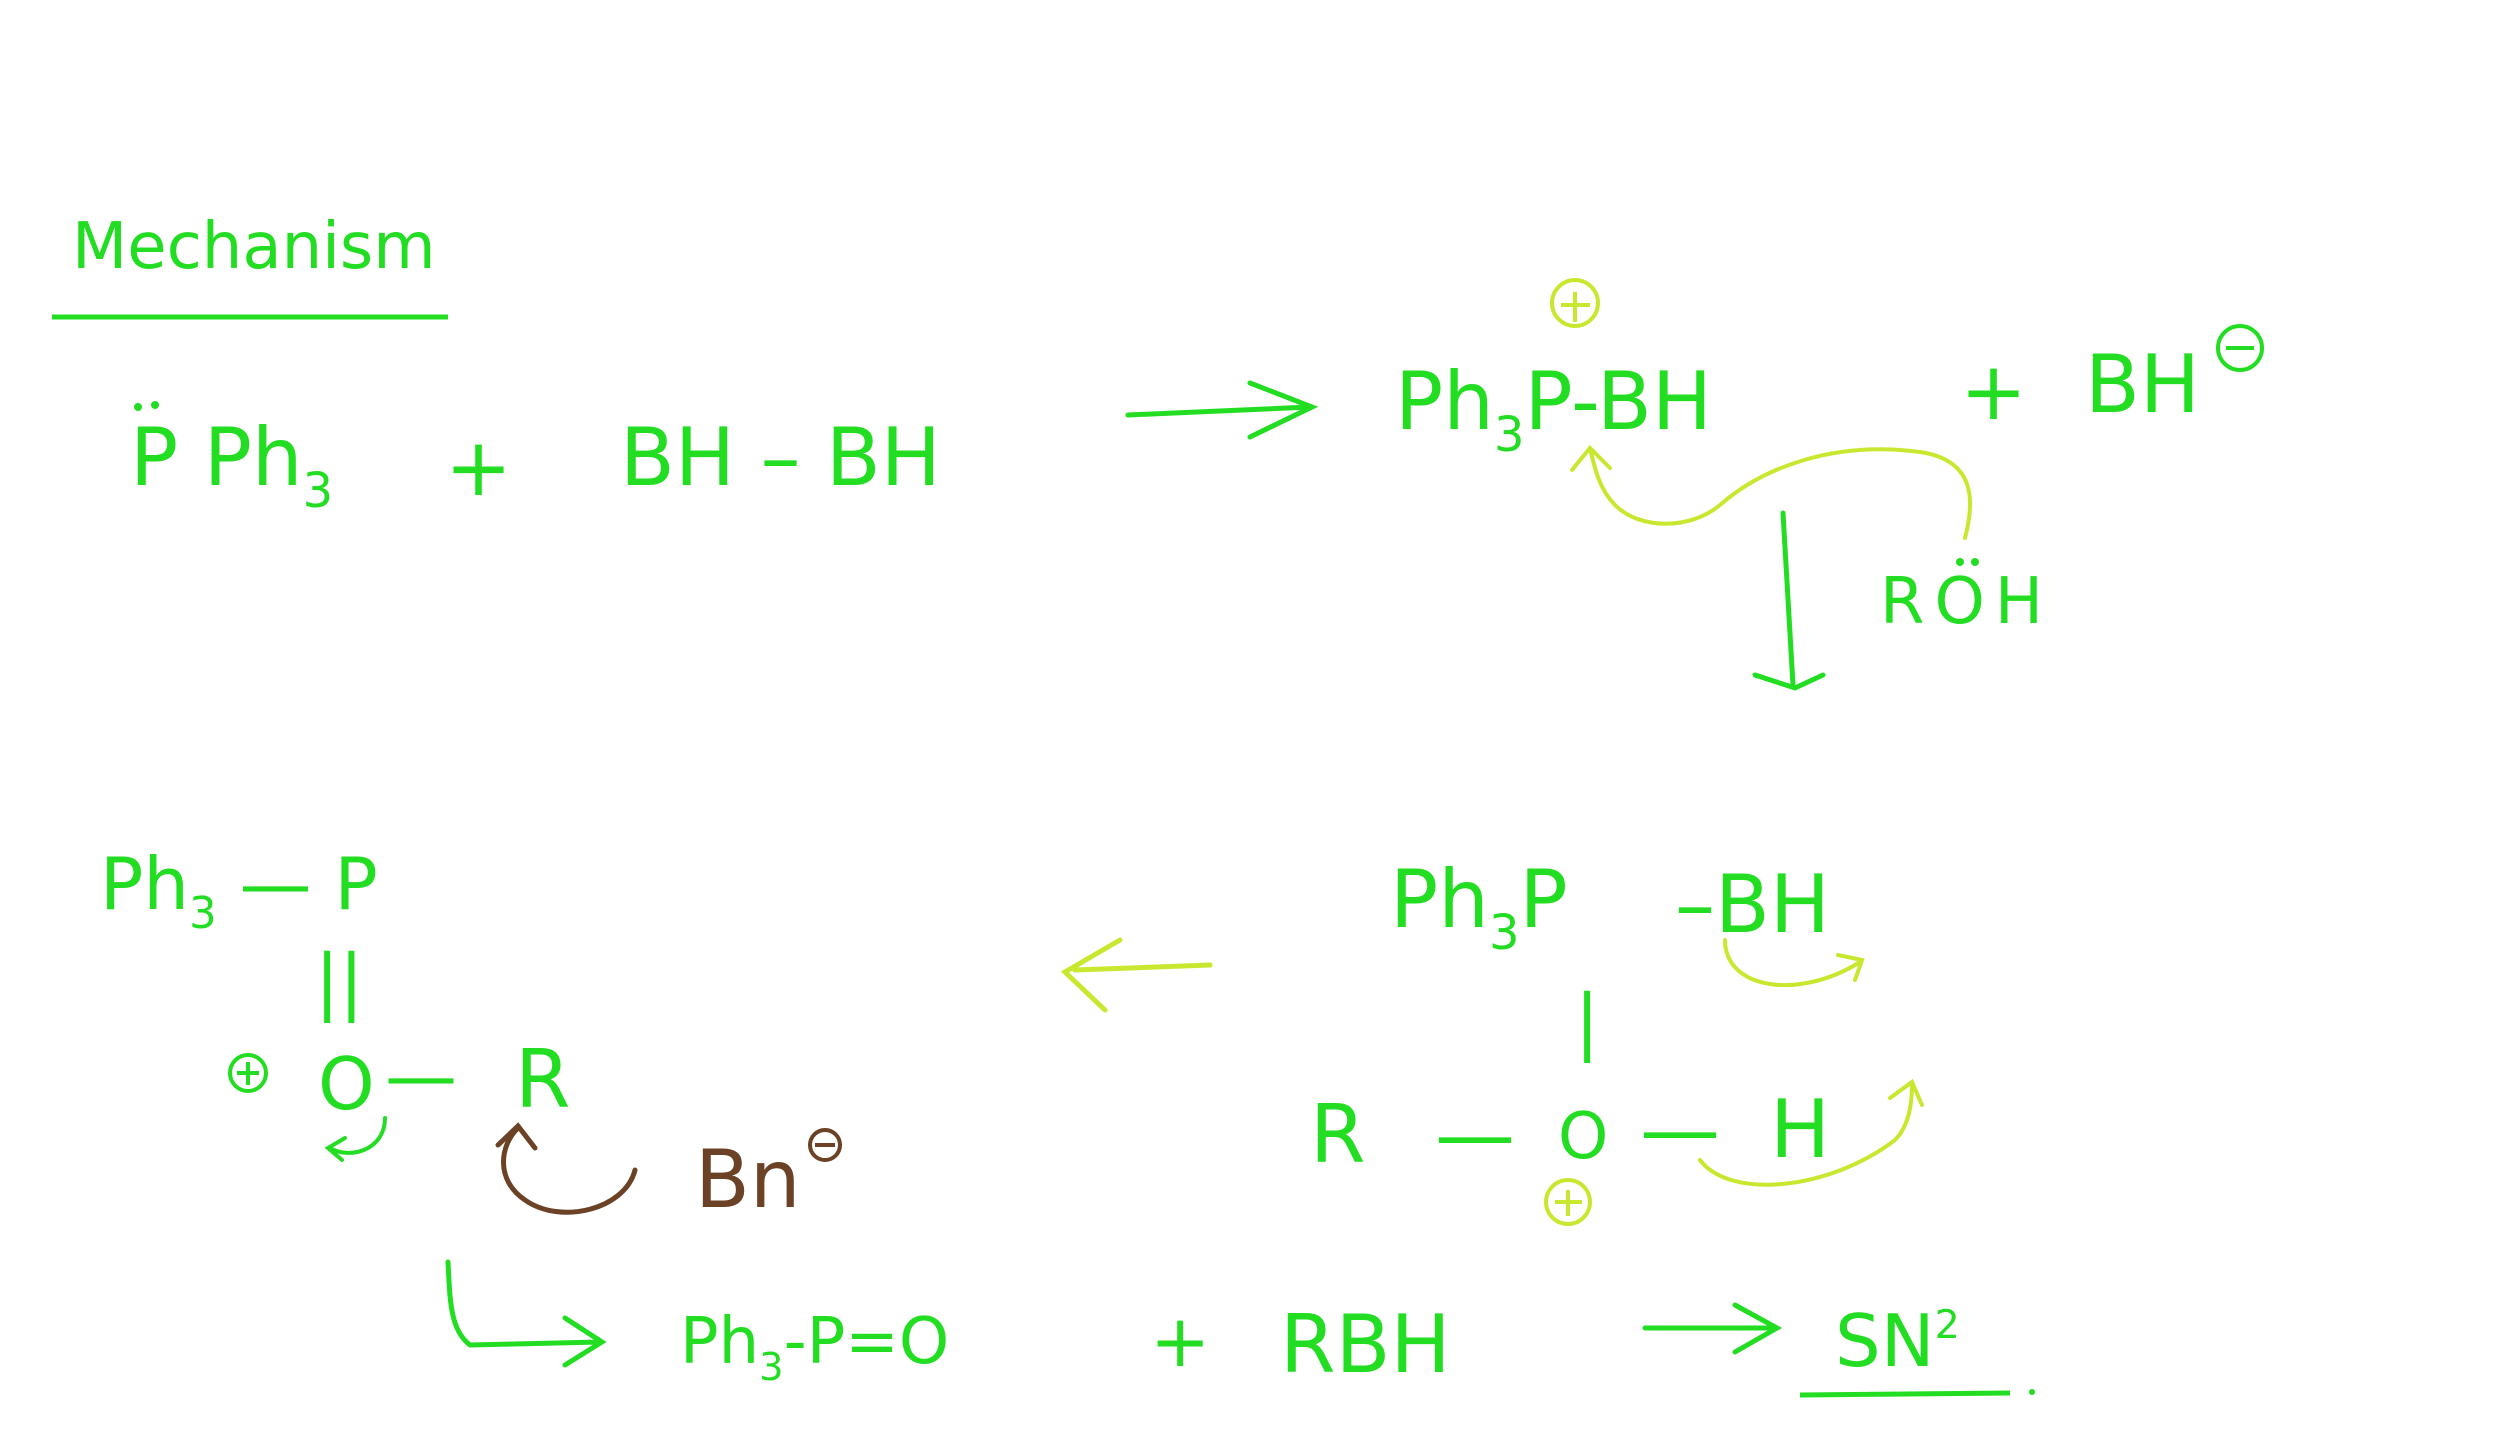 This screenshot has width=2498, height=1441. I want to click on alkyl-bromide: RBH, so click(1365, 1344).